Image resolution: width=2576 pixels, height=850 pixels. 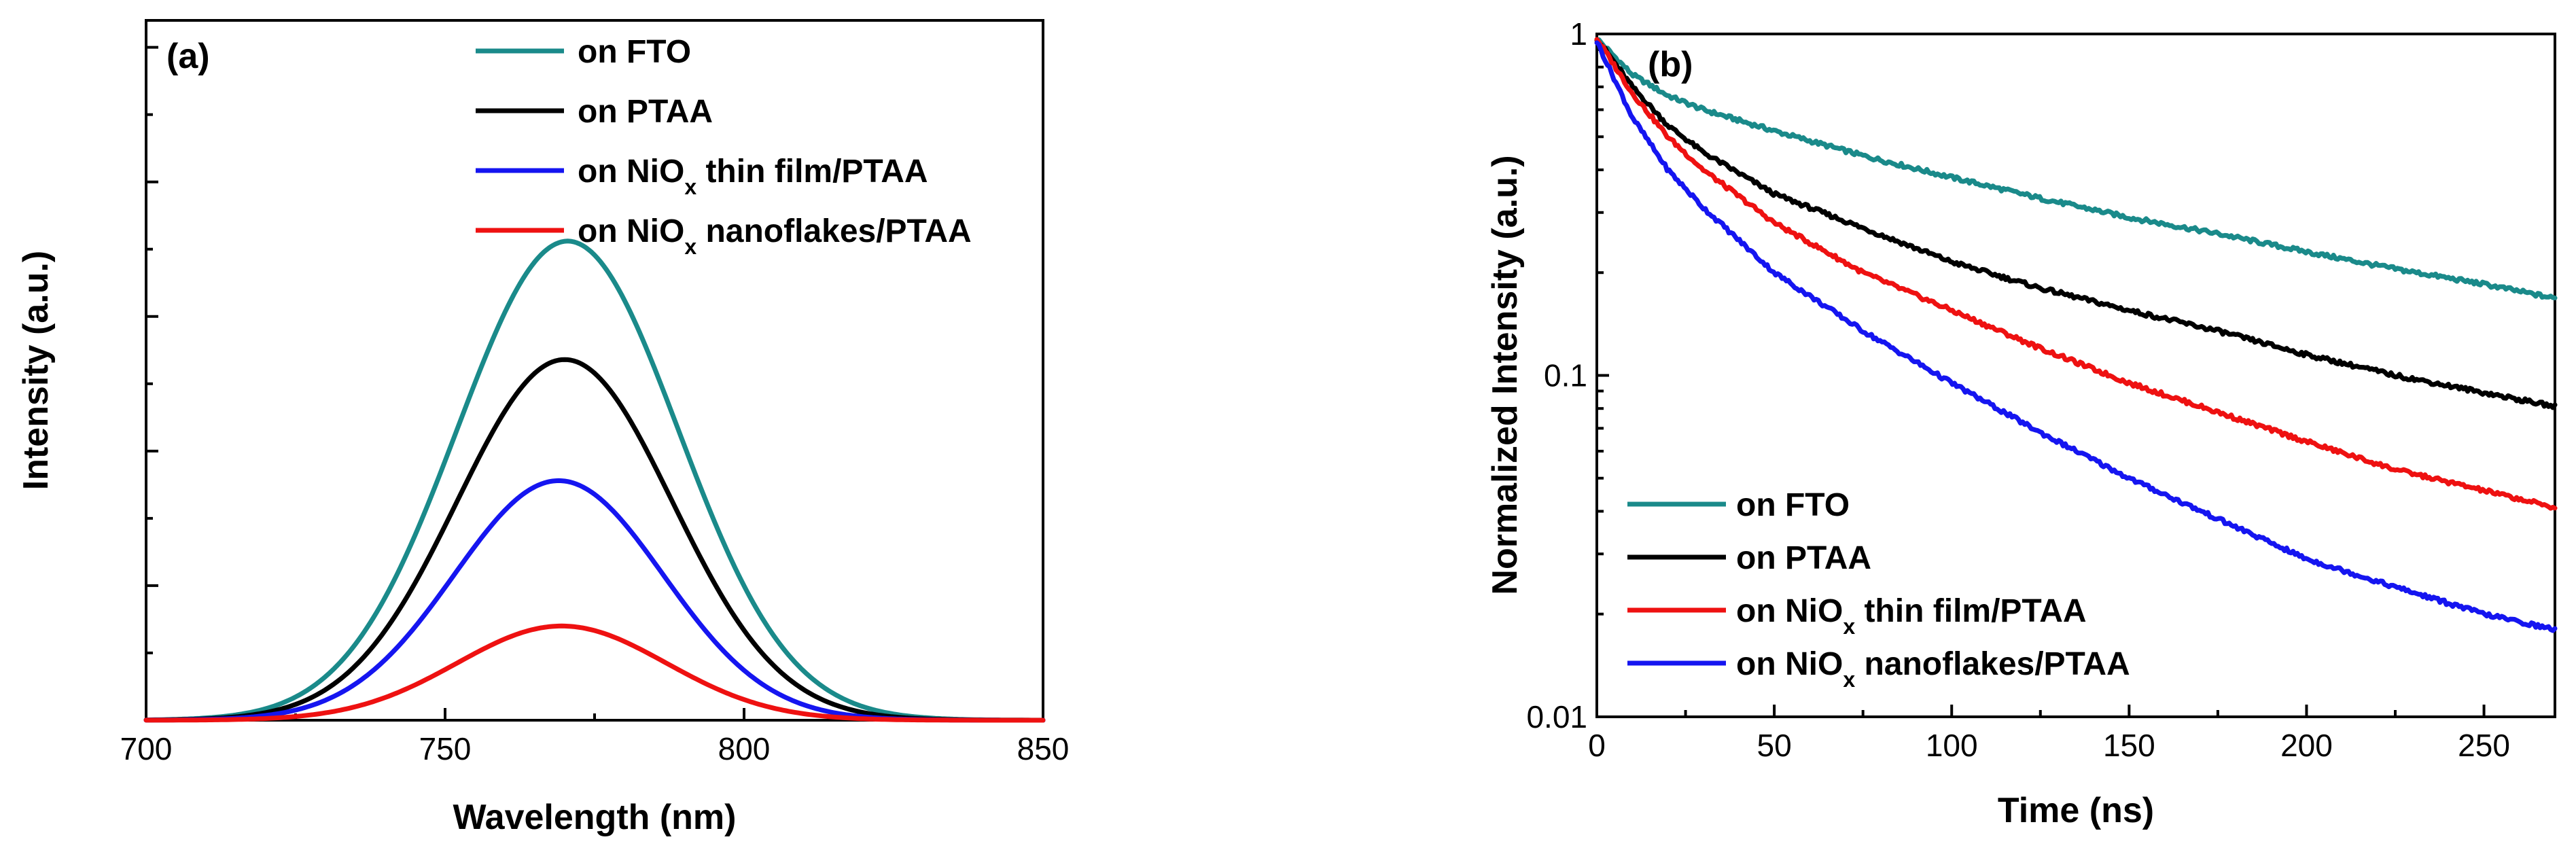 I want to click on b-x-tick-label-250: 250, so click(x=2484, y=745).